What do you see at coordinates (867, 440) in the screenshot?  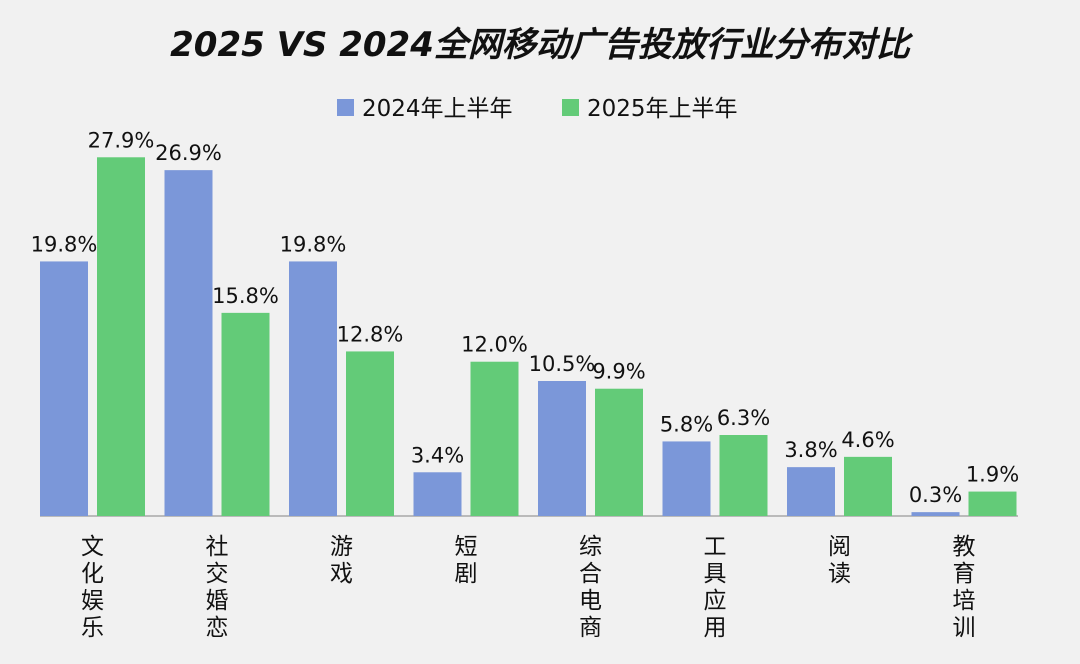 I see `data-label-2025-6: 4.6%` at bounding box center [867, 440].